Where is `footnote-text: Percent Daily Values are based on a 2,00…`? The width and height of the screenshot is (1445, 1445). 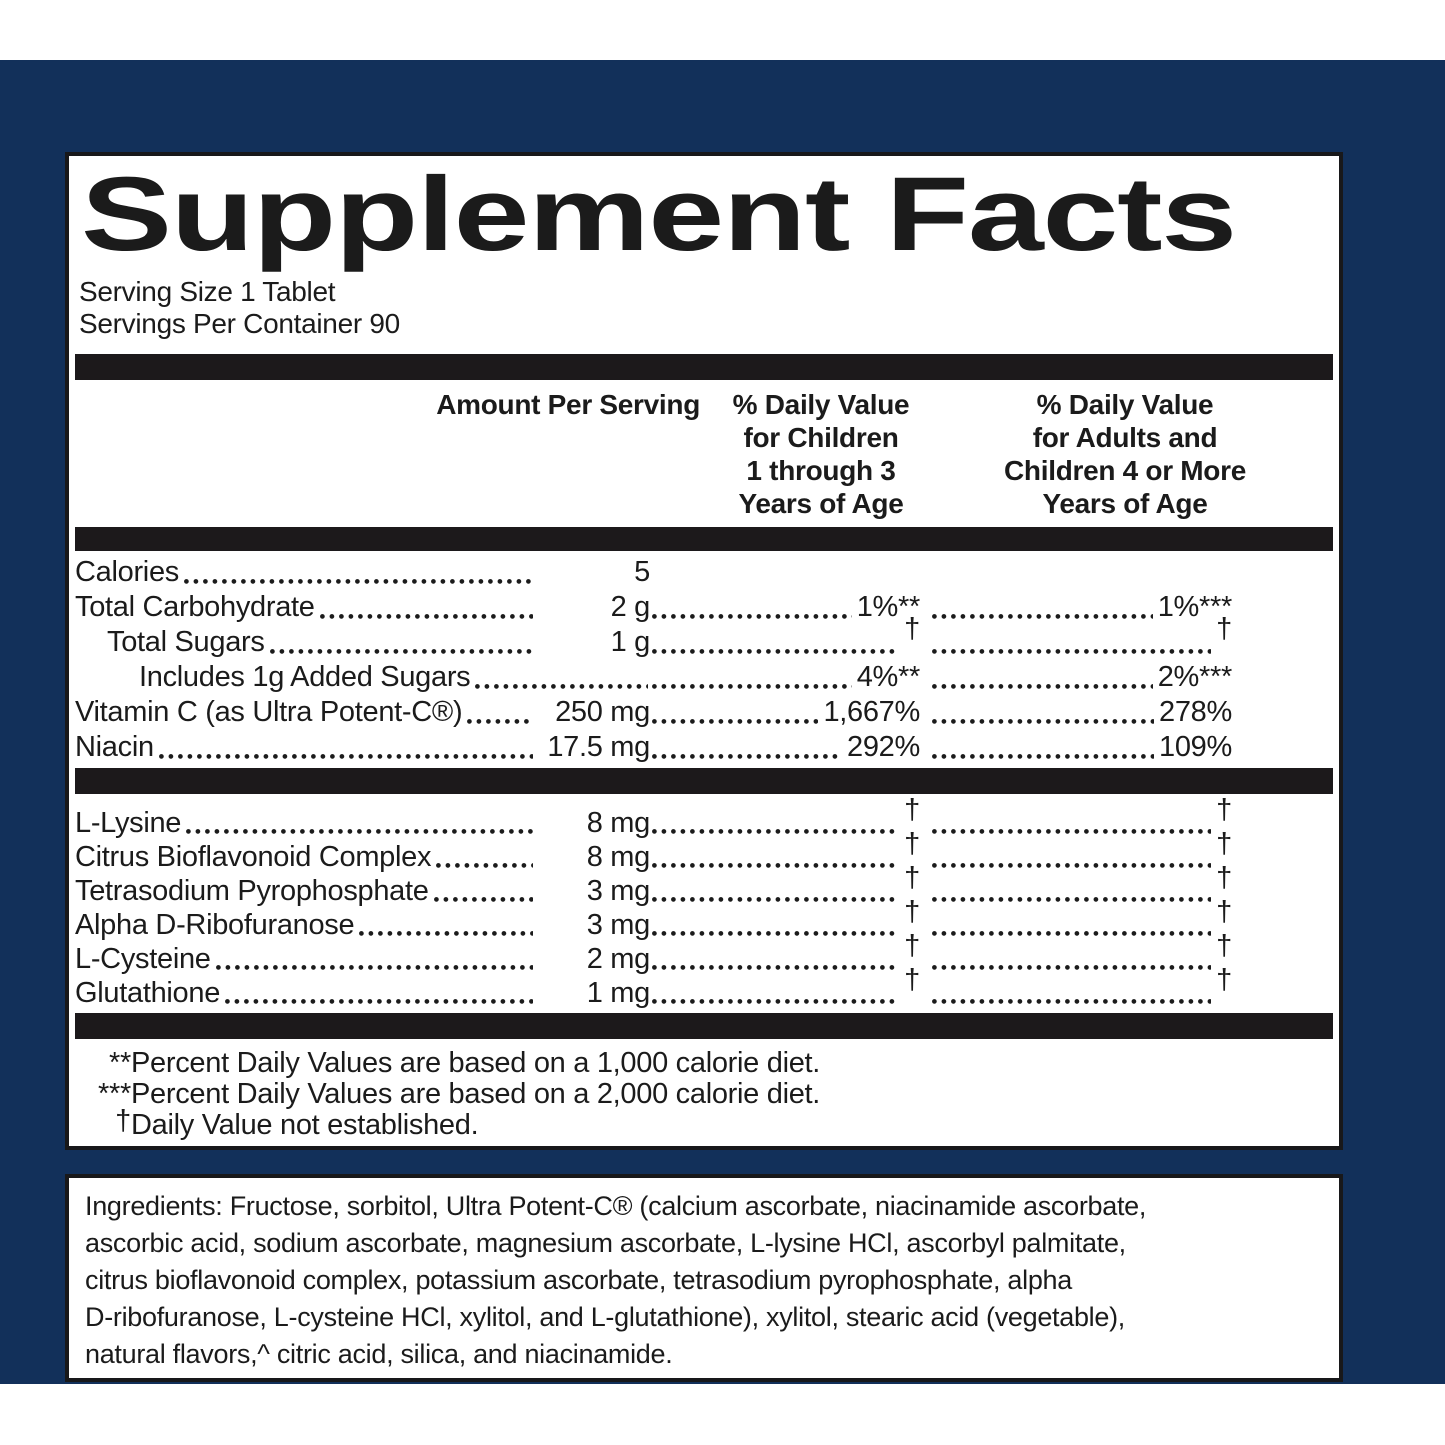 footnote-text: Percent Daily Values are based on a 2,00… is located at coordinates (476, 1094).